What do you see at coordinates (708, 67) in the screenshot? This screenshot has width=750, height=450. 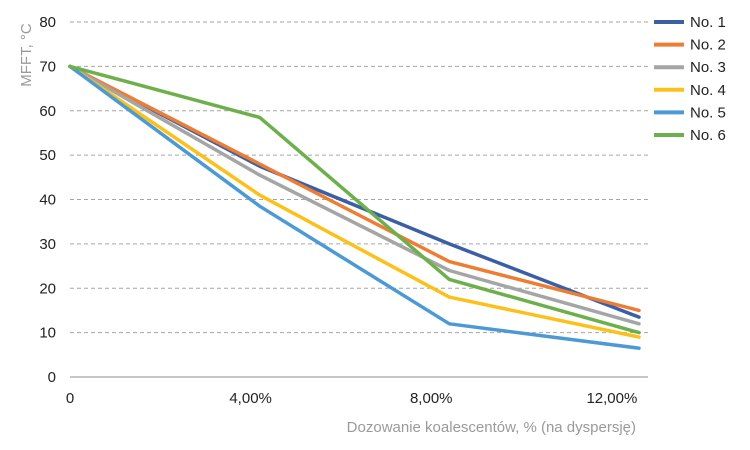 I see `legend-label: No. 3` at bounding box center [708, 67].